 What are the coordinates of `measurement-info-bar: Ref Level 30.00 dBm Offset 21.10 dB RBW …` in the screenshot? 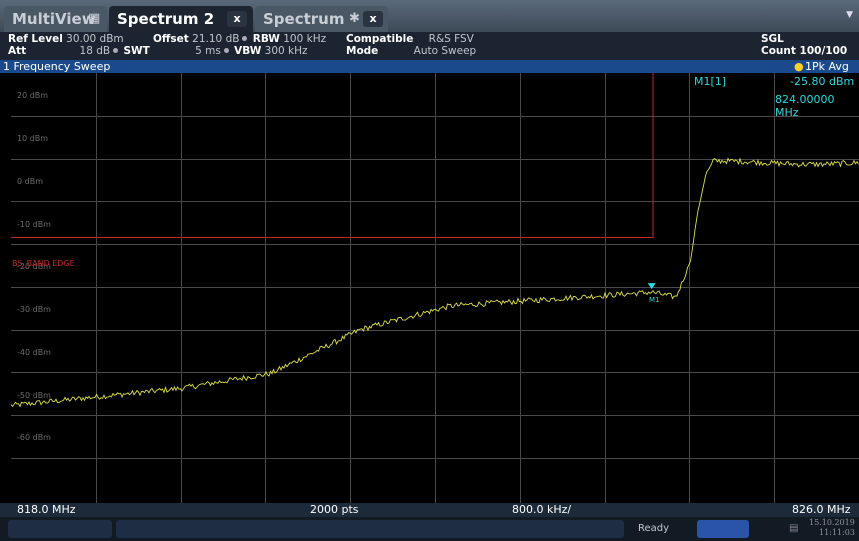 It's located at (429, 46).